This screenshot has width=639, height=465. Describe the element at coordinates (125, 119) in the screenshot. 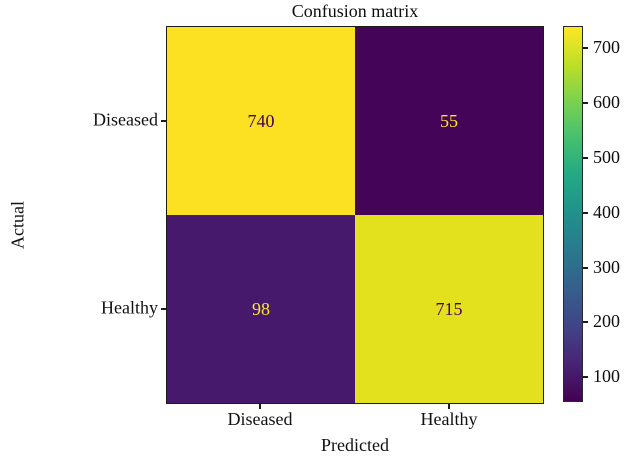

I see `y-tick-label-diseased: Diseased` at that location.